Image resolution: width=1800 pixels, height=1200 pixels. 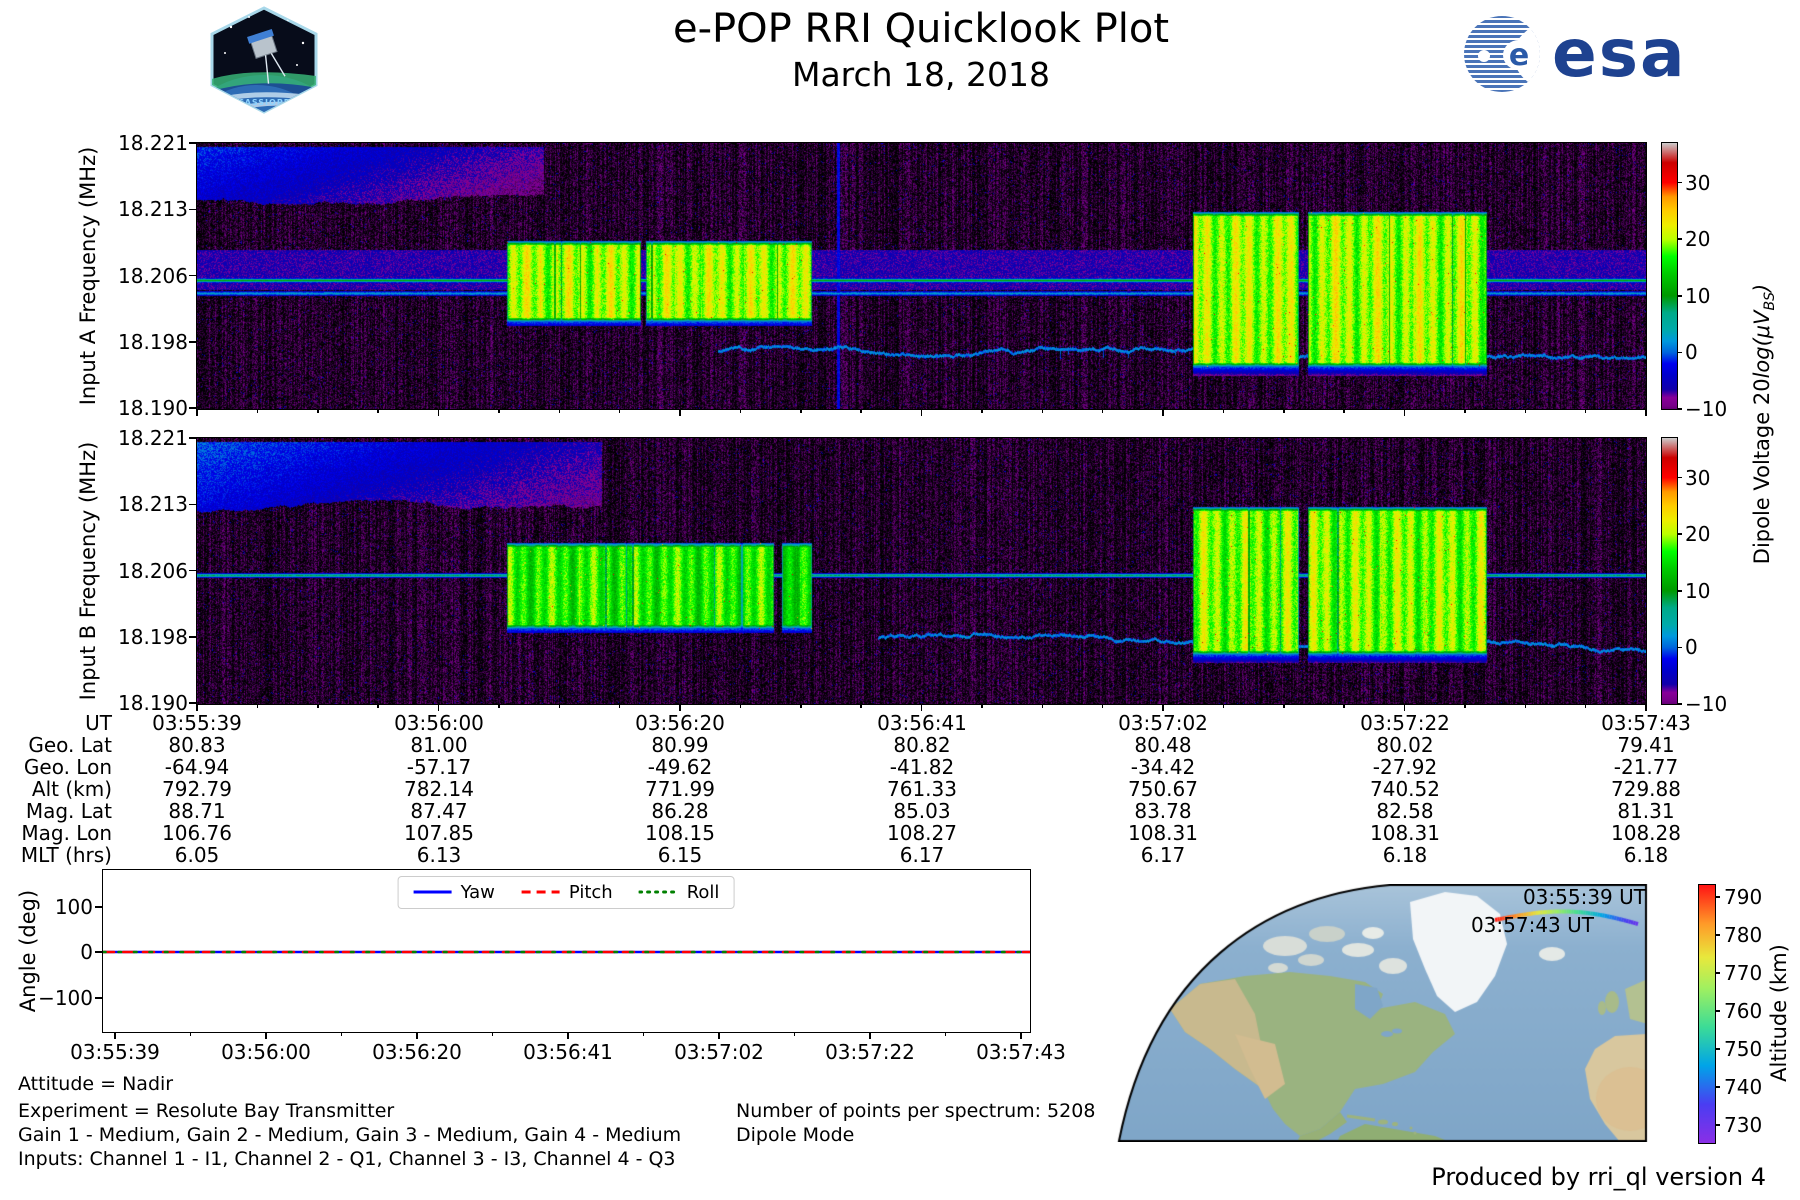 I want to click on freq-tick-label: 18.190, so click(x=153, y=408).